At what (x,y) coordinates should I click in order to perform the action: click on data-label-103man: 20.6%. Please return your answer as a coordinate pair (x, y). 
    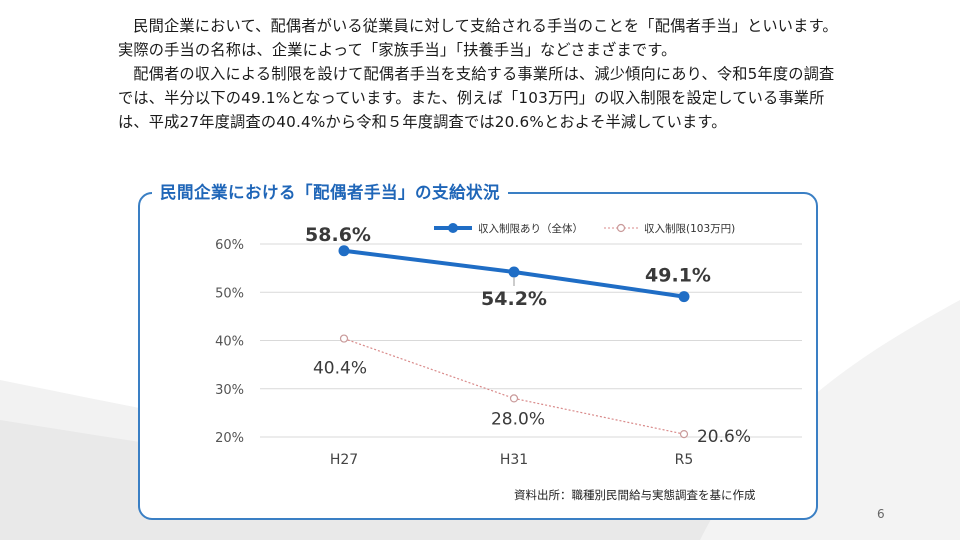
    Looking at the image, I should click on (724, 437).